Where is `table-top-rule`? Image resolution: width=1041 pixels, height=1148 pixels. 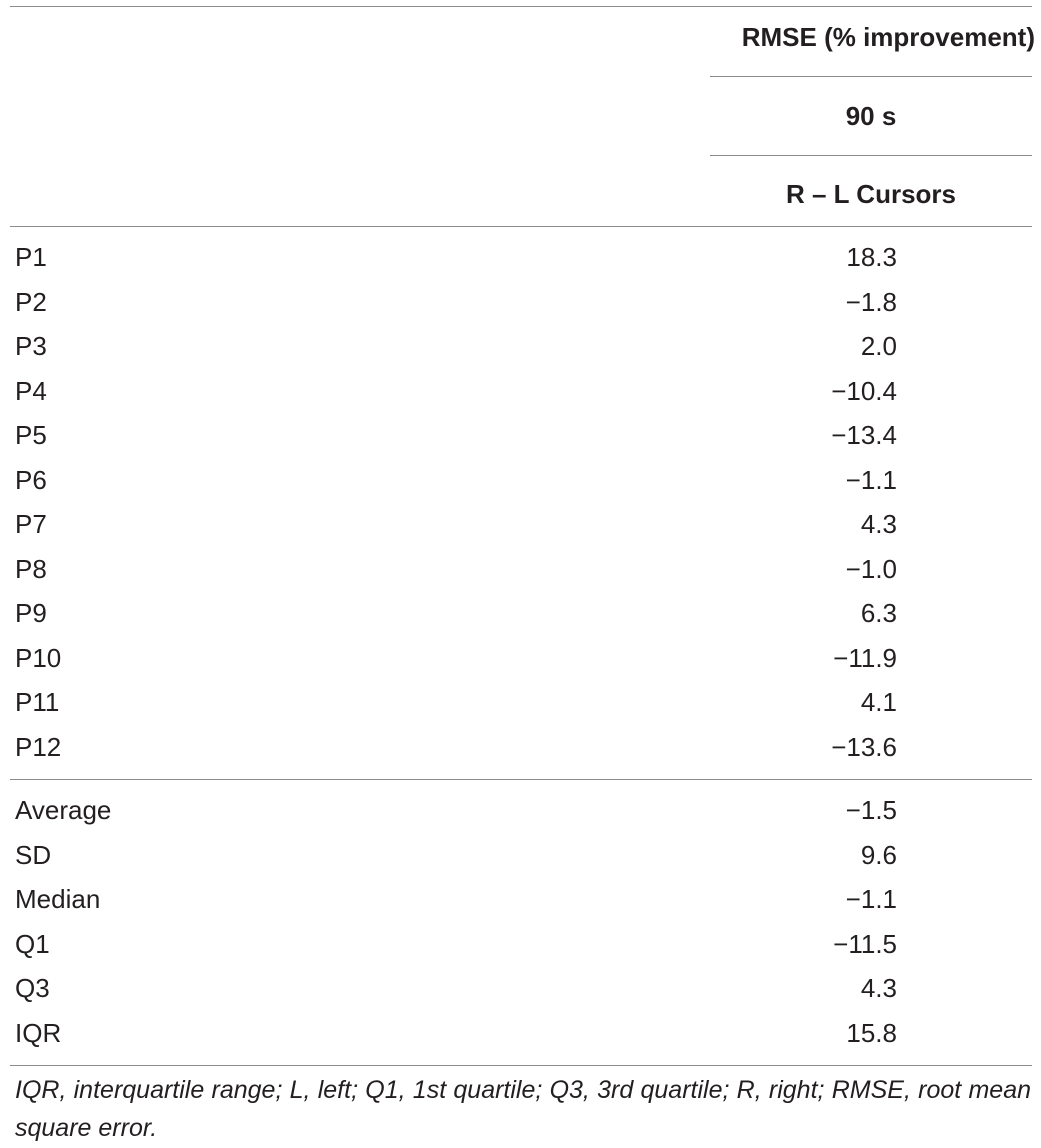 table-top-rule is located at coordinates (521, 6).